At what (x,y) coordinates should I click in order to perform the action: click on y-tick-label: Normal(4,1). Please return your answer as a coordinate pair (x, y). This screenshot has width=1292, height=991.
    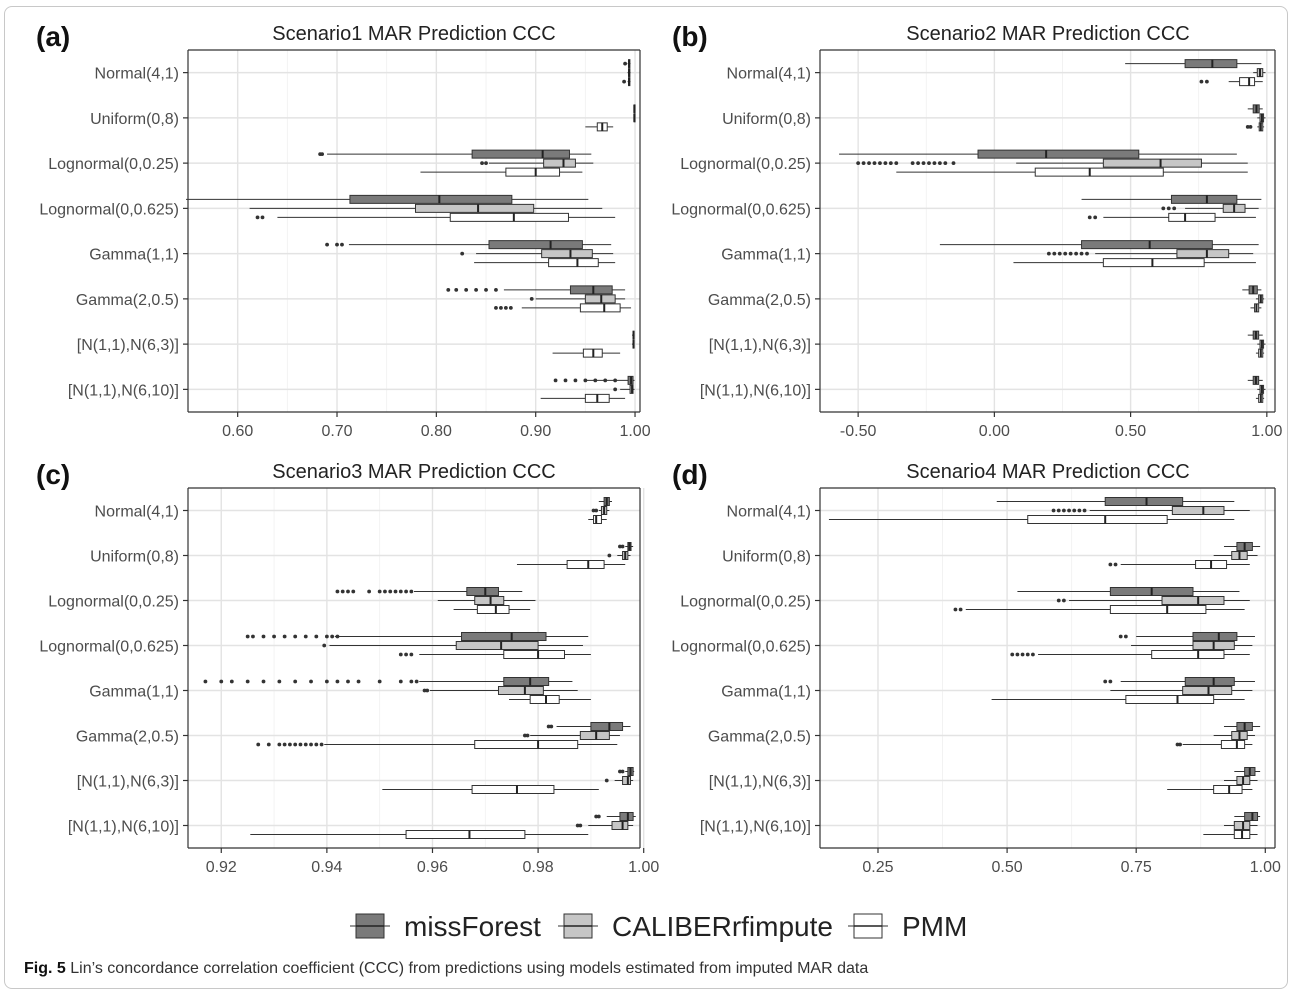
    Looking at the image, I should click on (137, 512).